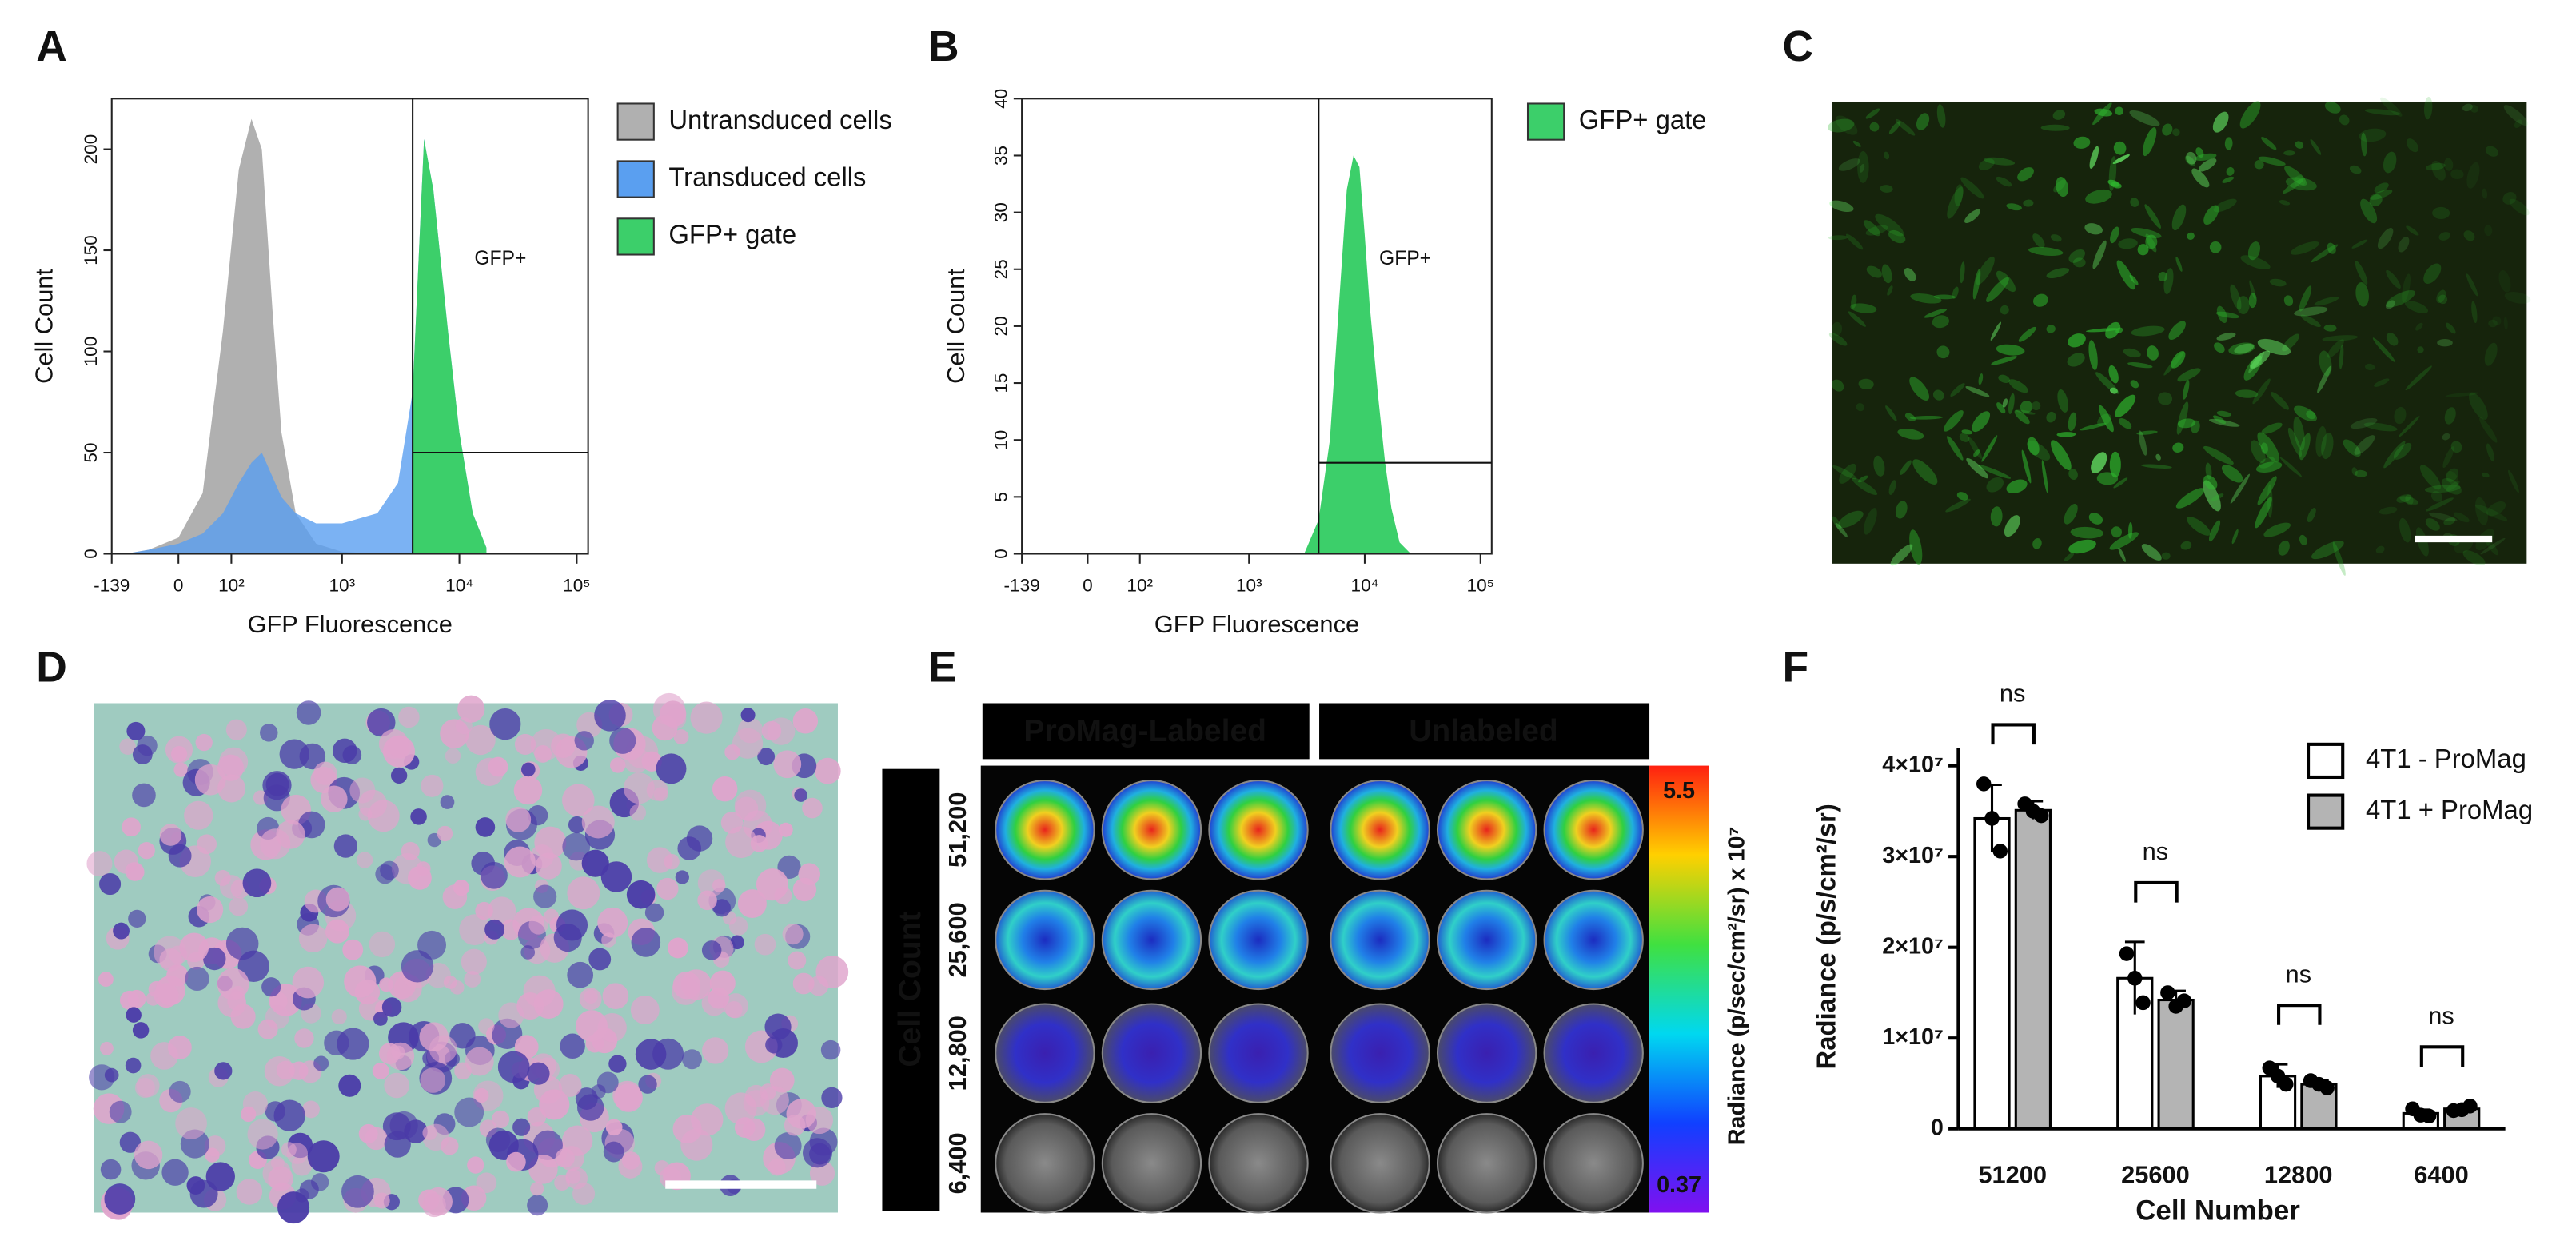 The image size is (2576, 1245). I want to click on x-tick-label: -139, so click(112, 586).